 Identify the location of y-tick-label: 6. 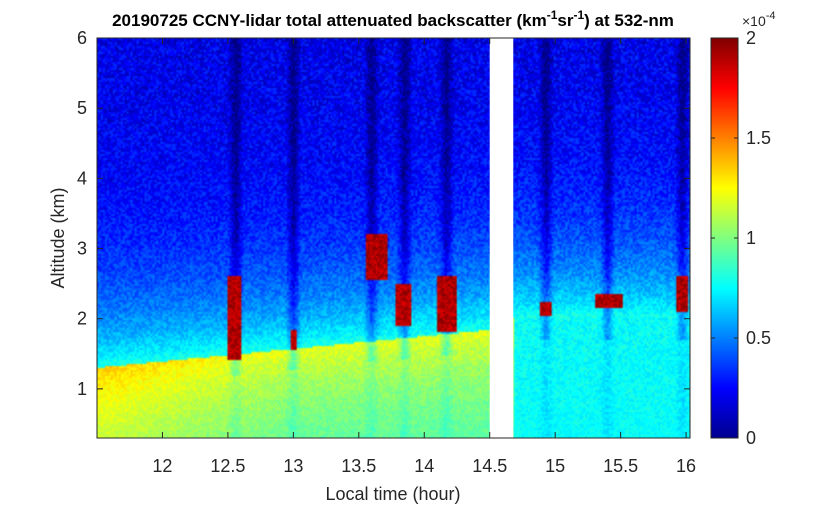
(82, 38).